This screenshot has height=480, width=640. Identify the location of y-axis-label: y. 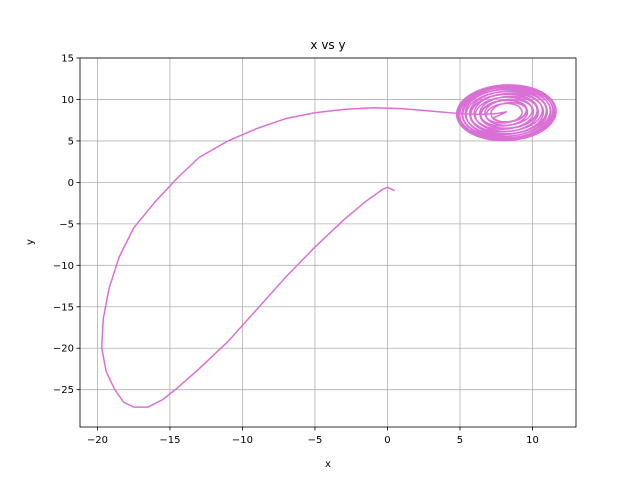
(30, 242).